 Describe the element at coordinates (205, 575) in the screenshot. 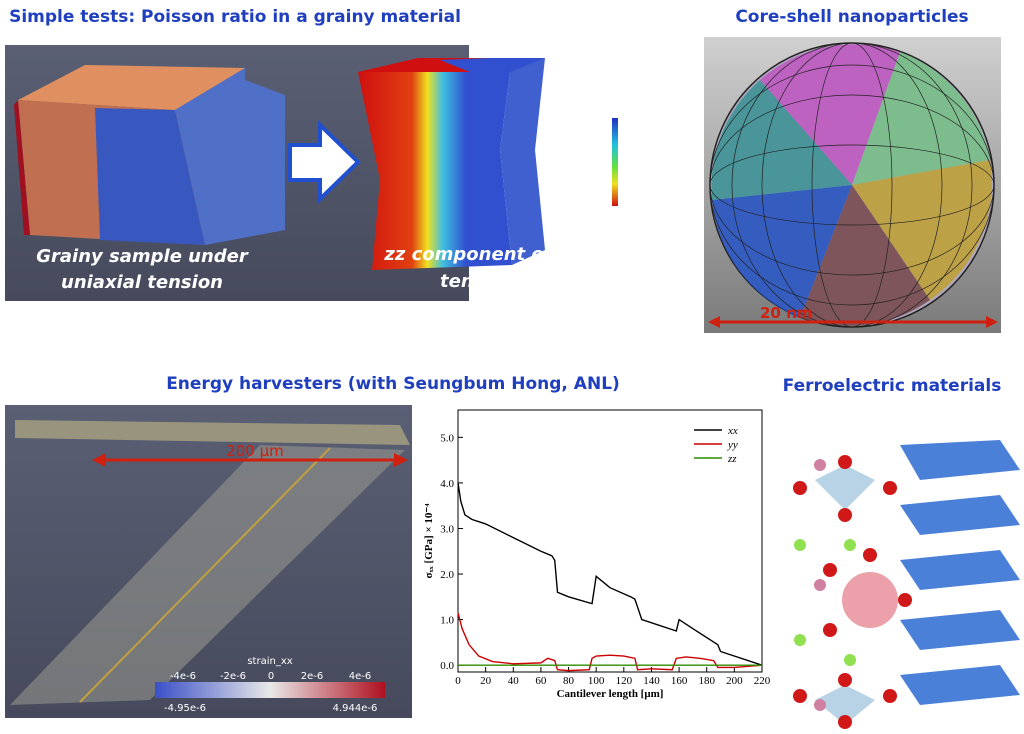

I see `electrode` at that location.